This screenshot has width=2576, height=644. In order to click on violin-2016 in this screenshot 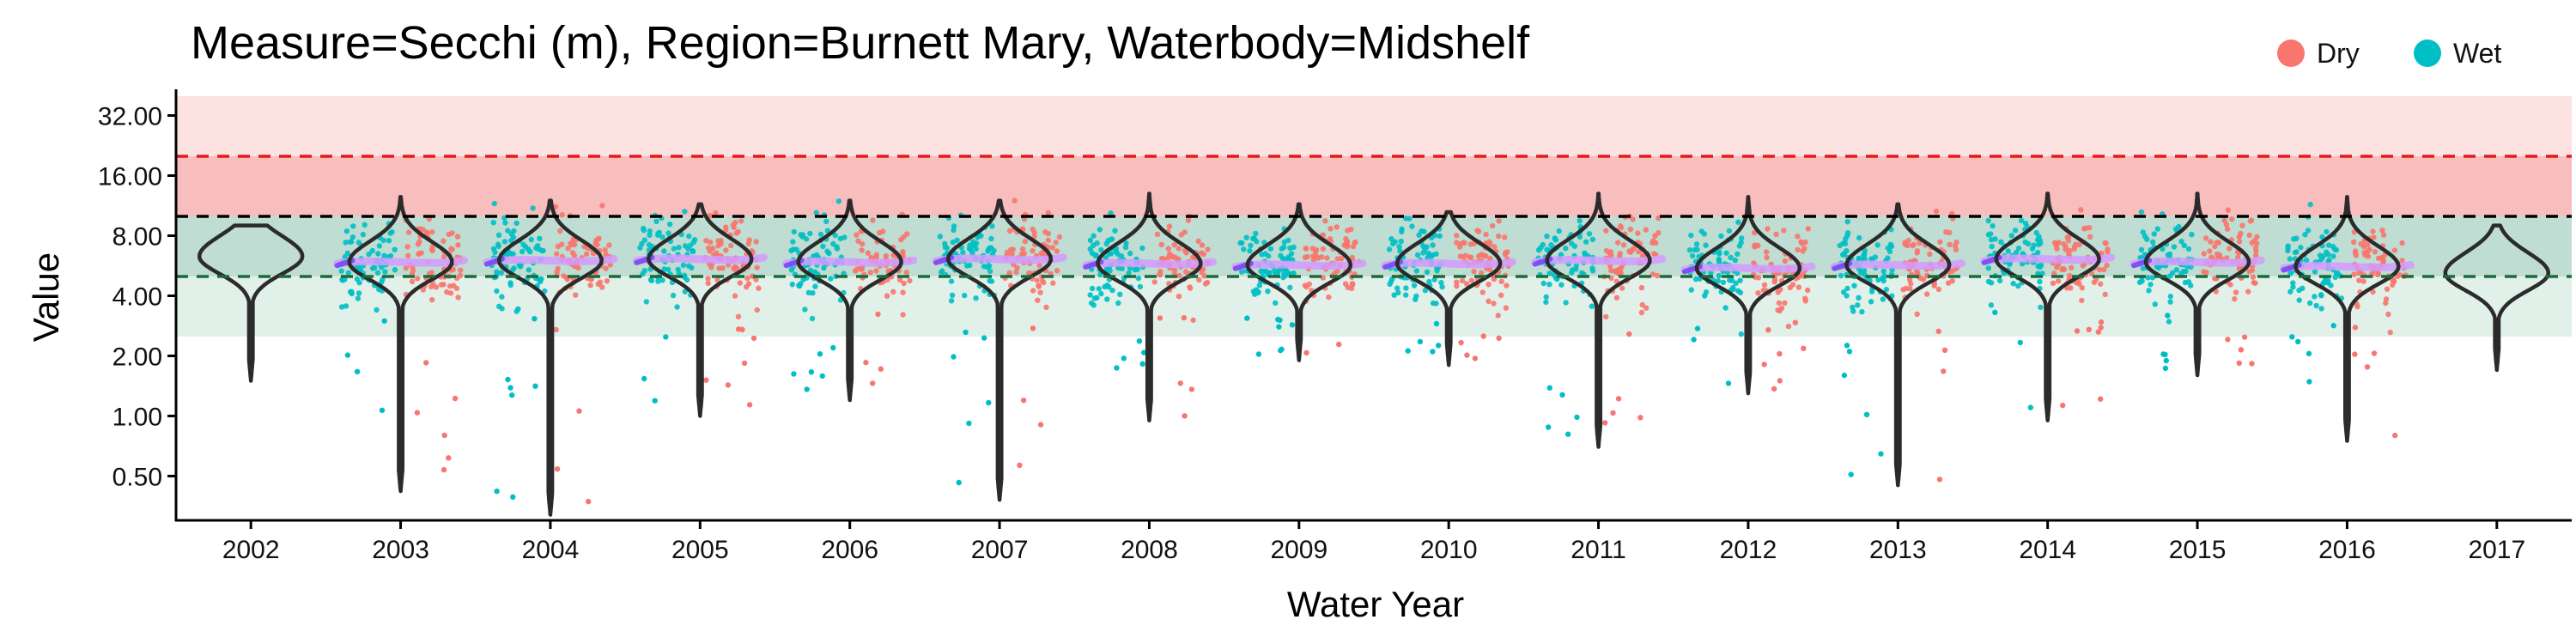, I will do `click(2347, 319)`.